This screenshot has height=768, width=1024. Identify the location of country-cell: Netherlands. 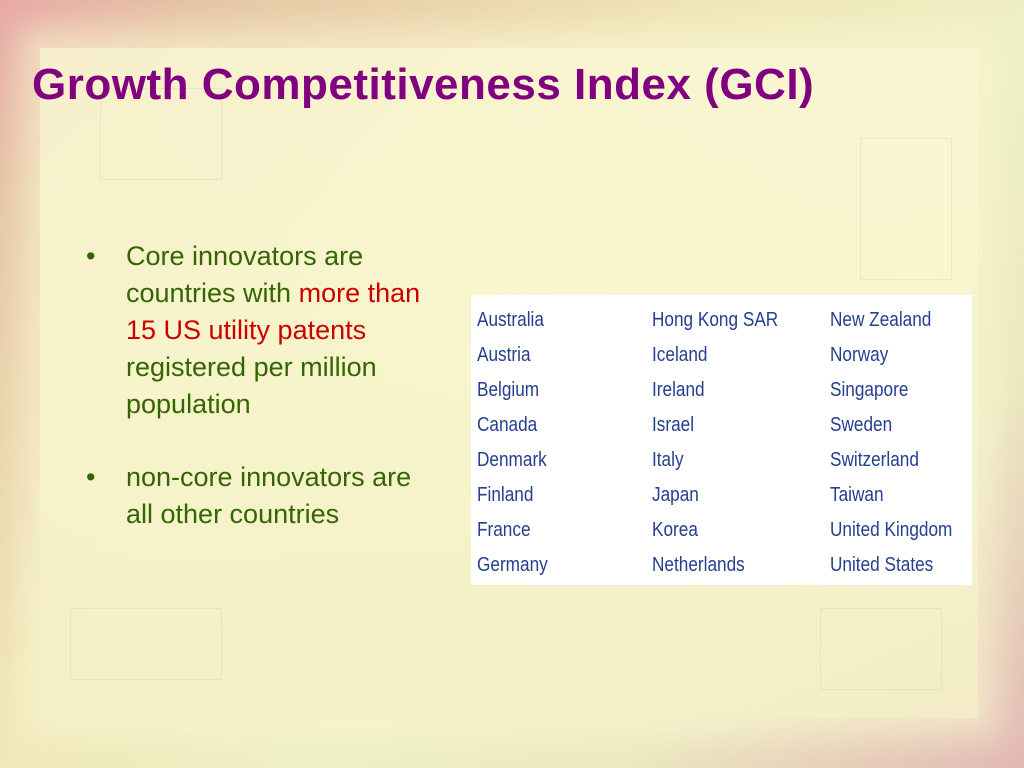
(698, 565).